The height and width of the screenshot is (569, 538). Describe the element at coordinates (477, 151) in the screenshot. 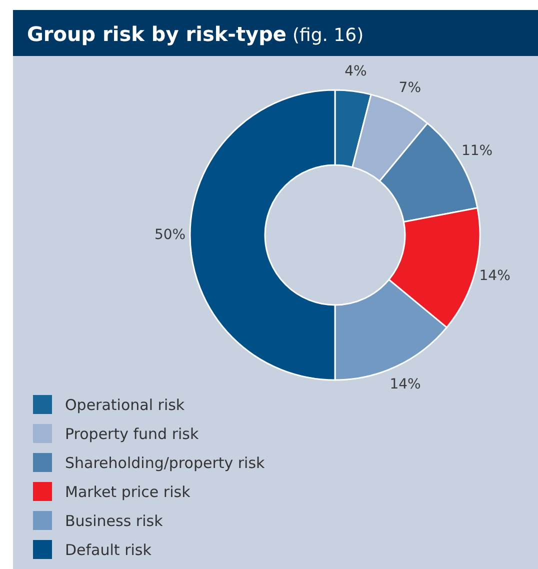

I see `data-label: 11%` at that location.